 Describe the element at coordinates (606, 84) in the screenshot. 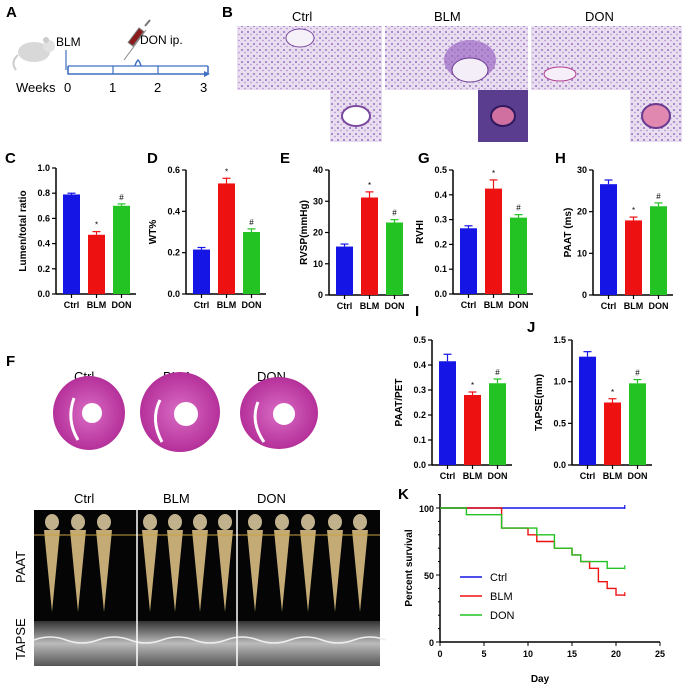

I see `histology-image-don` at that location.